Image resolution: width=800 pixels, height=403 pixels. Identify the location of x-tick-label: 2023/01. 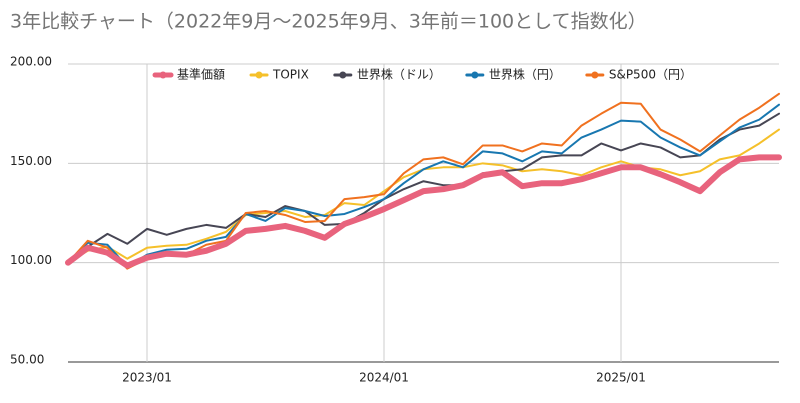
(147, 378).